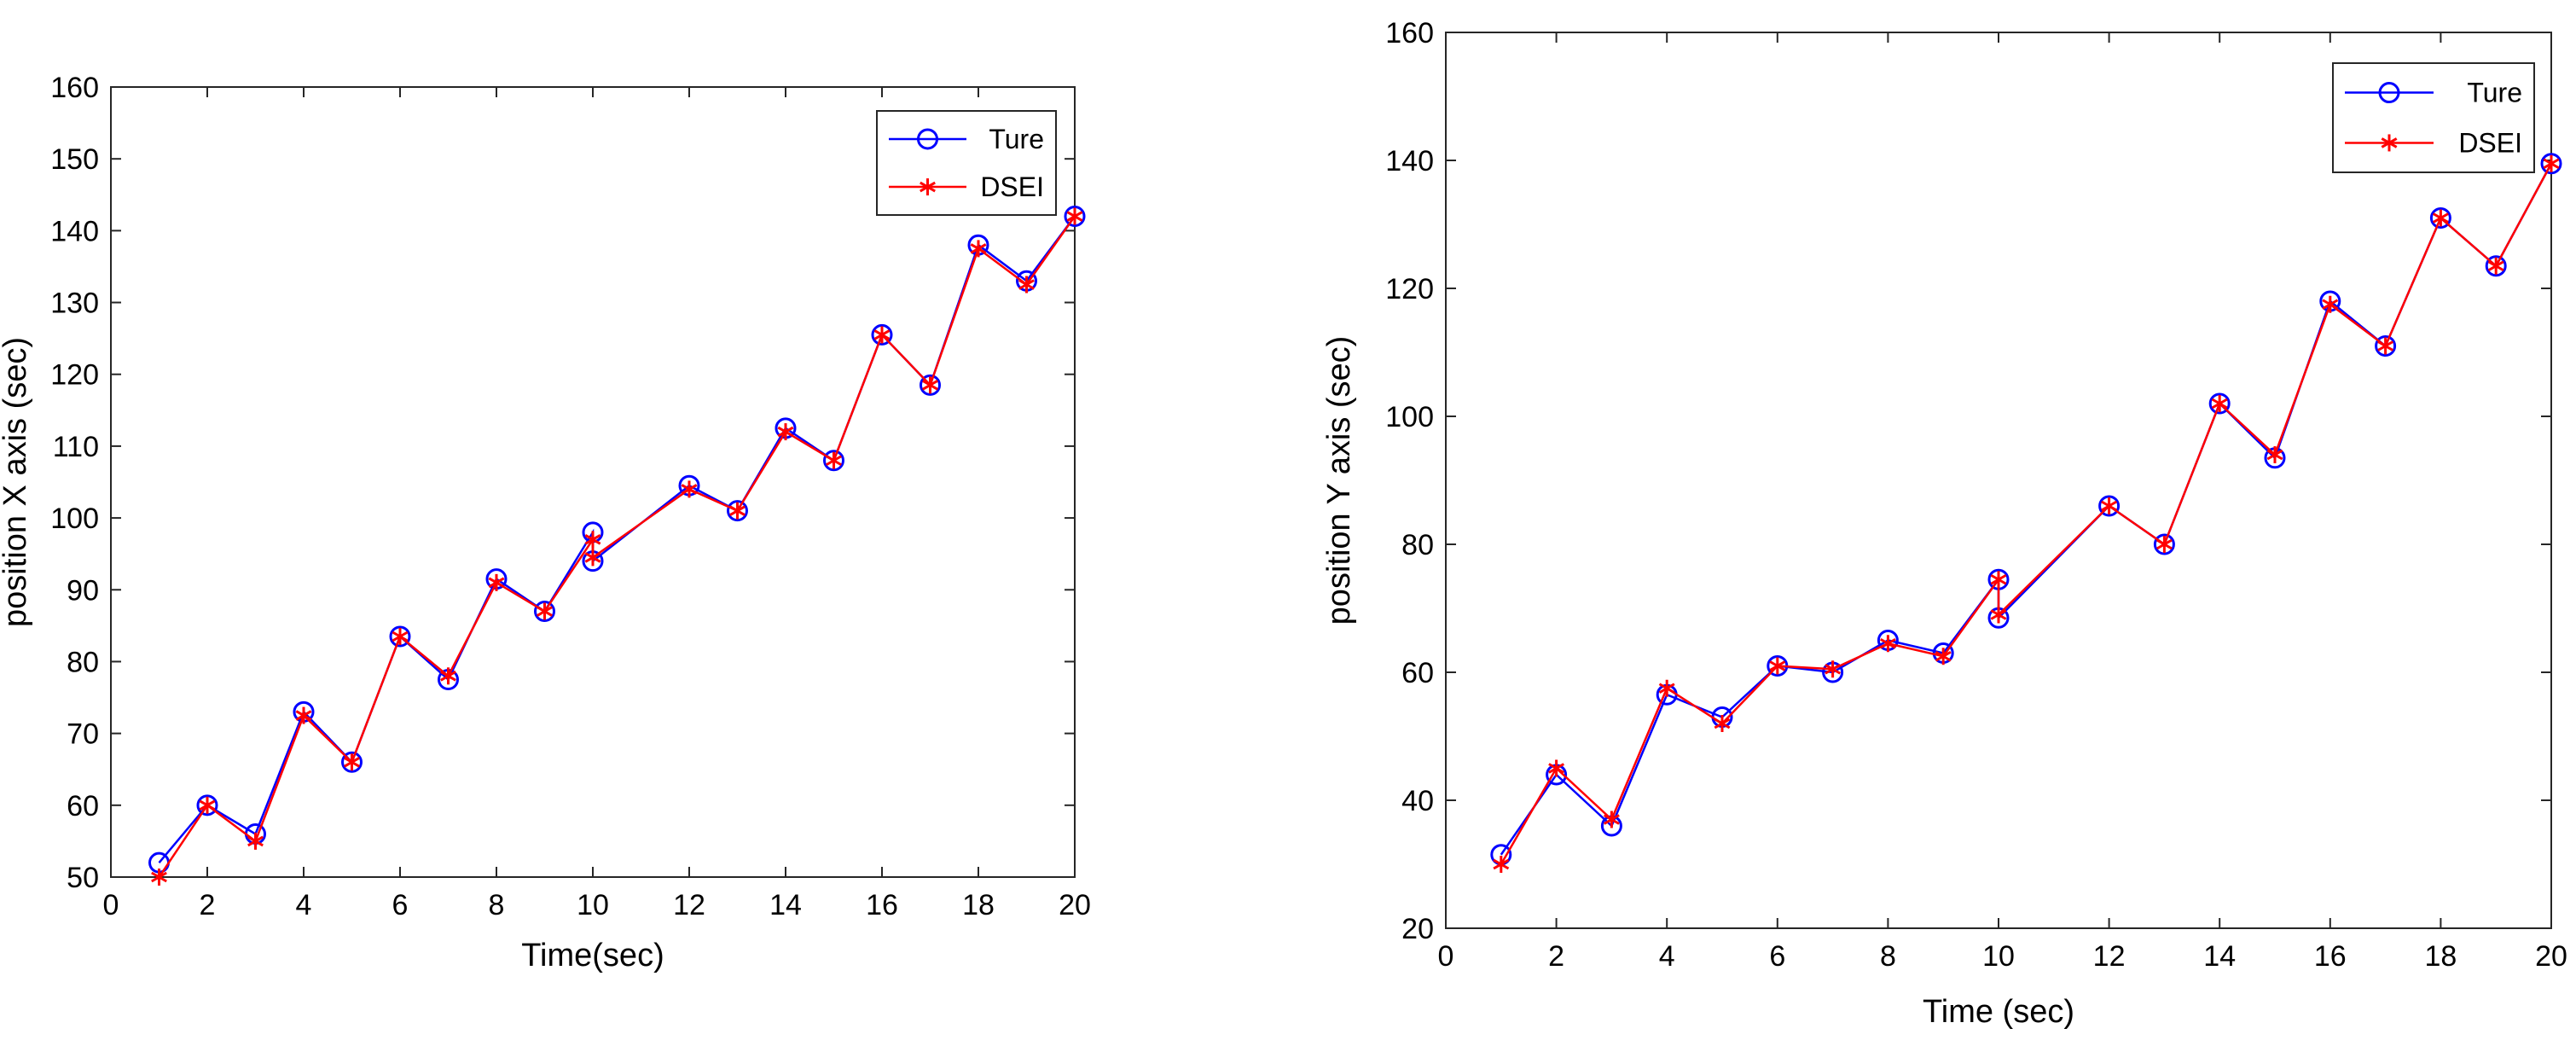  What do you see at coordinates (76, 447) in the screenshot?
I see `y-tick-label: 110` at bounding box center [76, 447].